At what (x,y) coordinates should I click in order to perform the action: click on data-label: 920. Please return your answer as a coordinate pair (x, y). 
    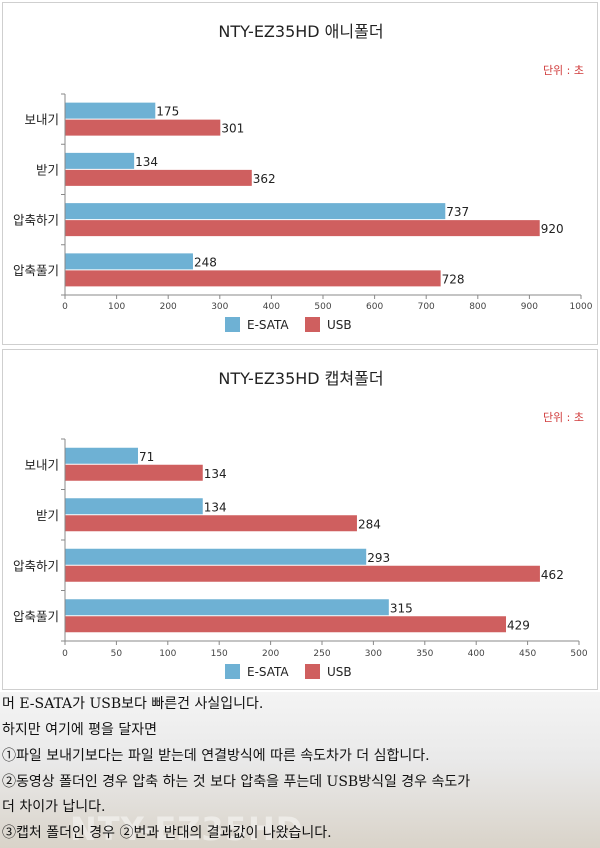
    Looking at the image, I should click on (552, 229).